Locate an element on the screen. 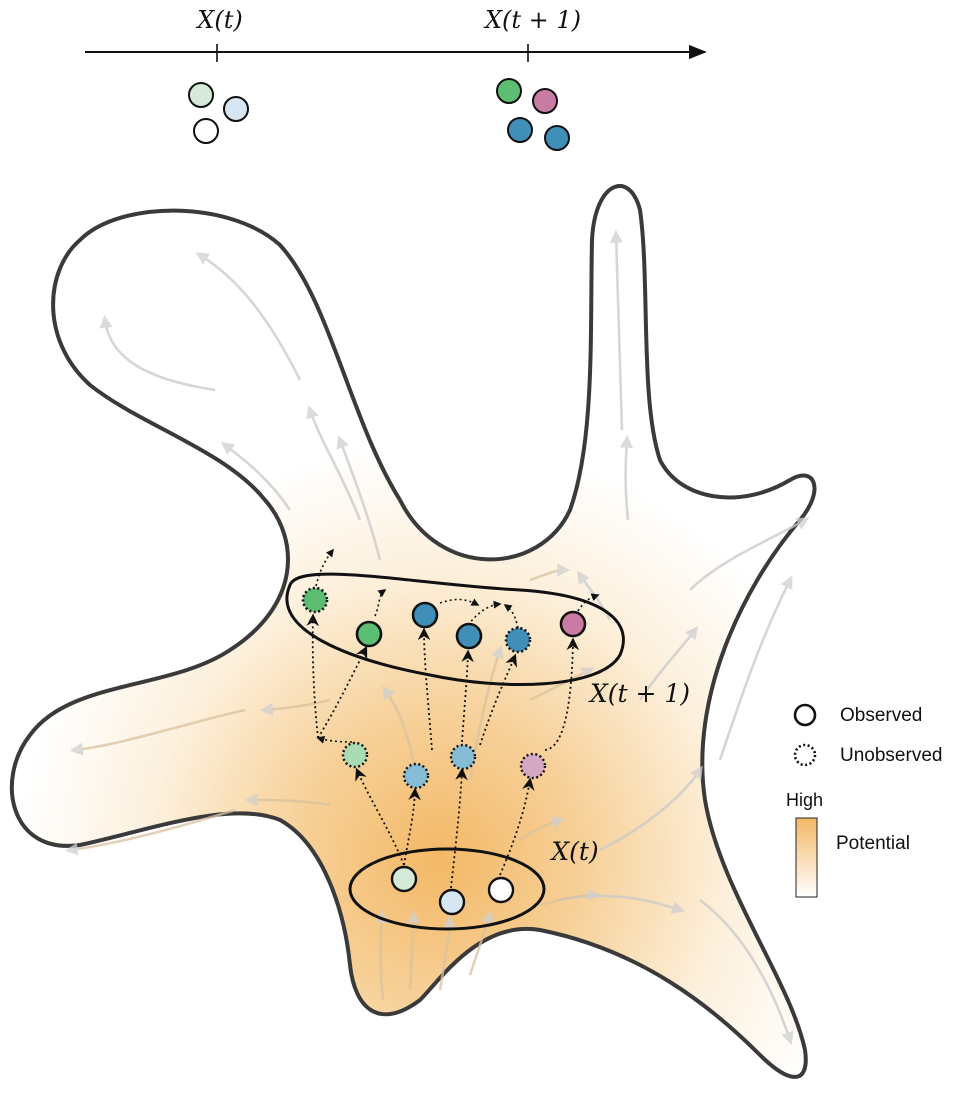 The width and height of the screenshot is (972, 1110). legend-potential-colorbar is located at coordinates (806, 857).